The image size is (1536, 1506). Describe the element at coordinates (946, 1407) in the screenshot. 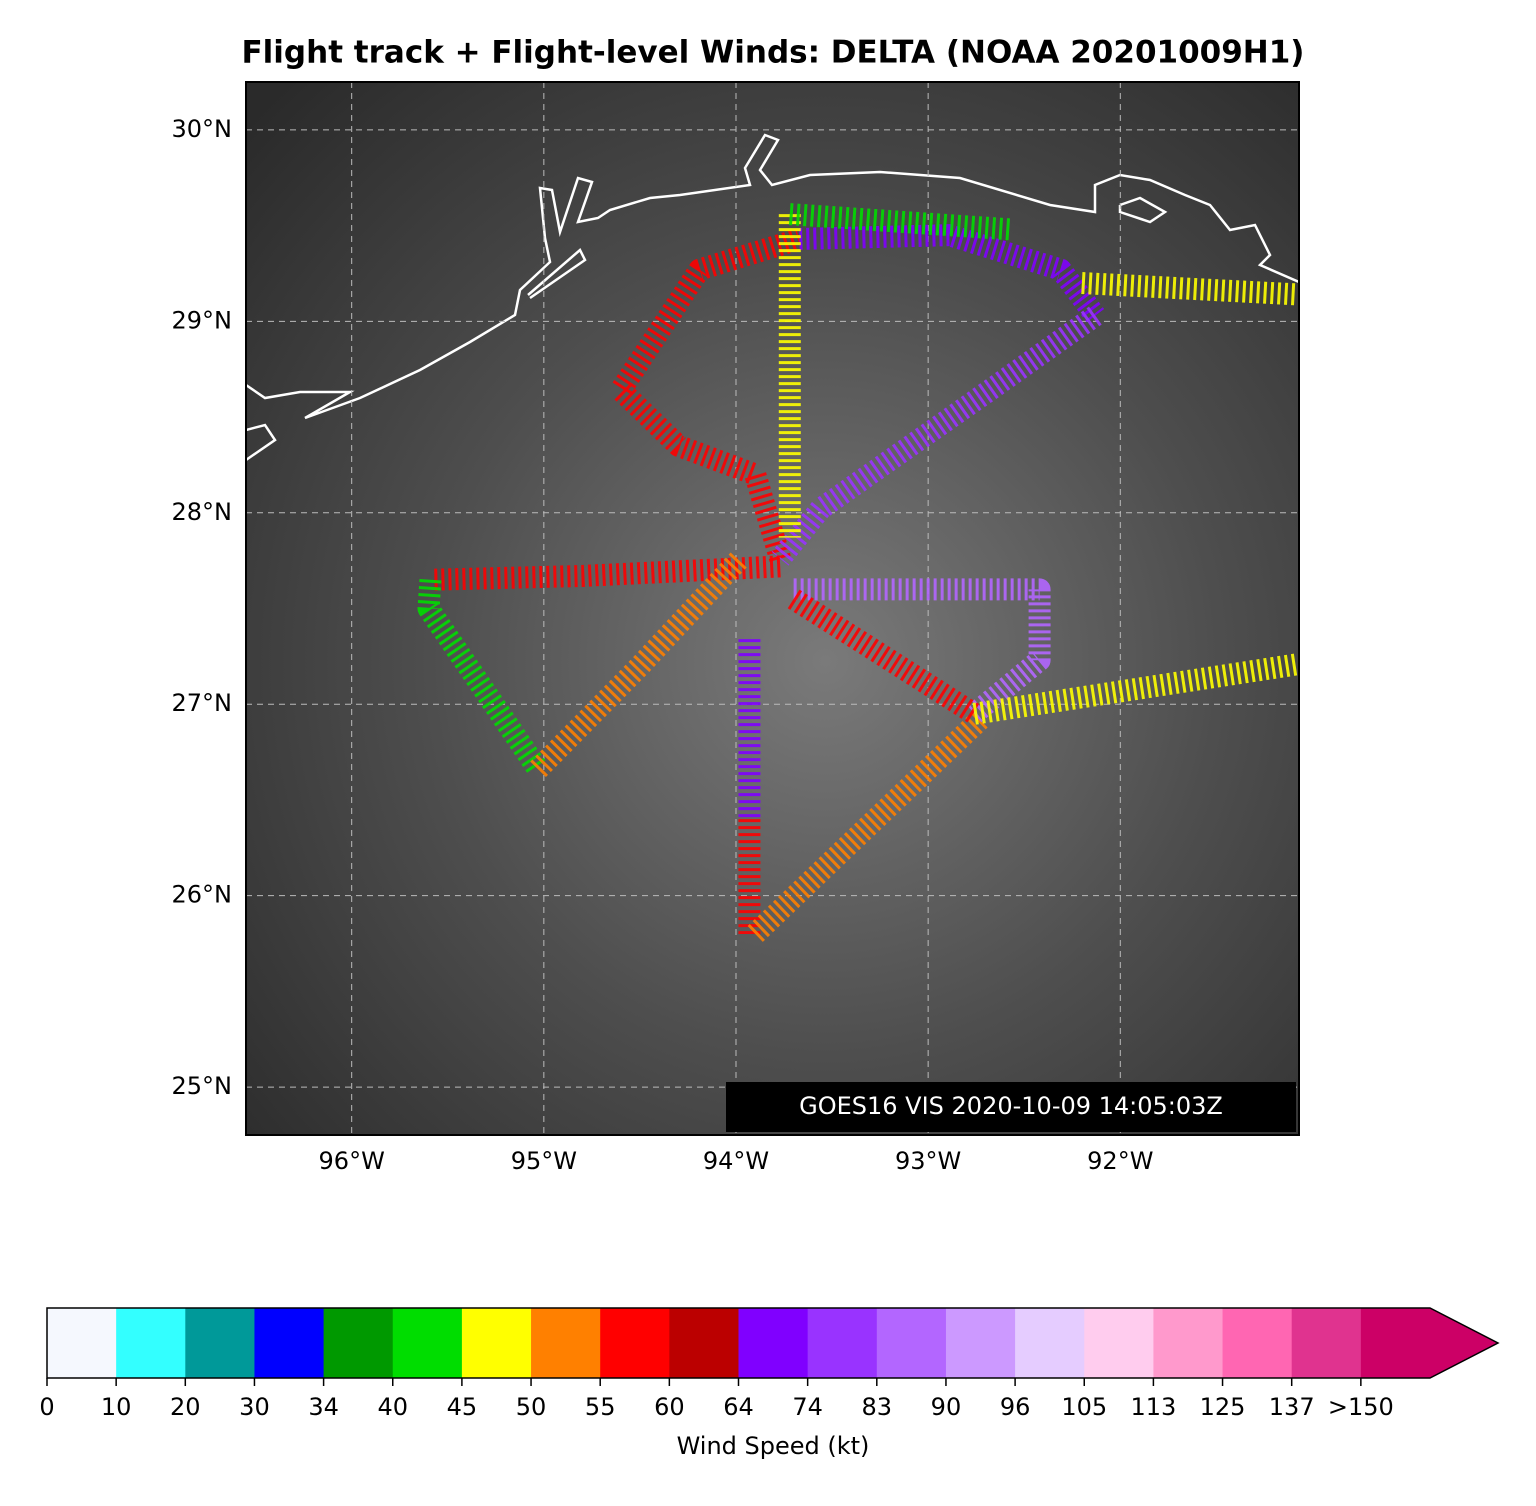

I see `colorbar-tick-label: 90` at that location.